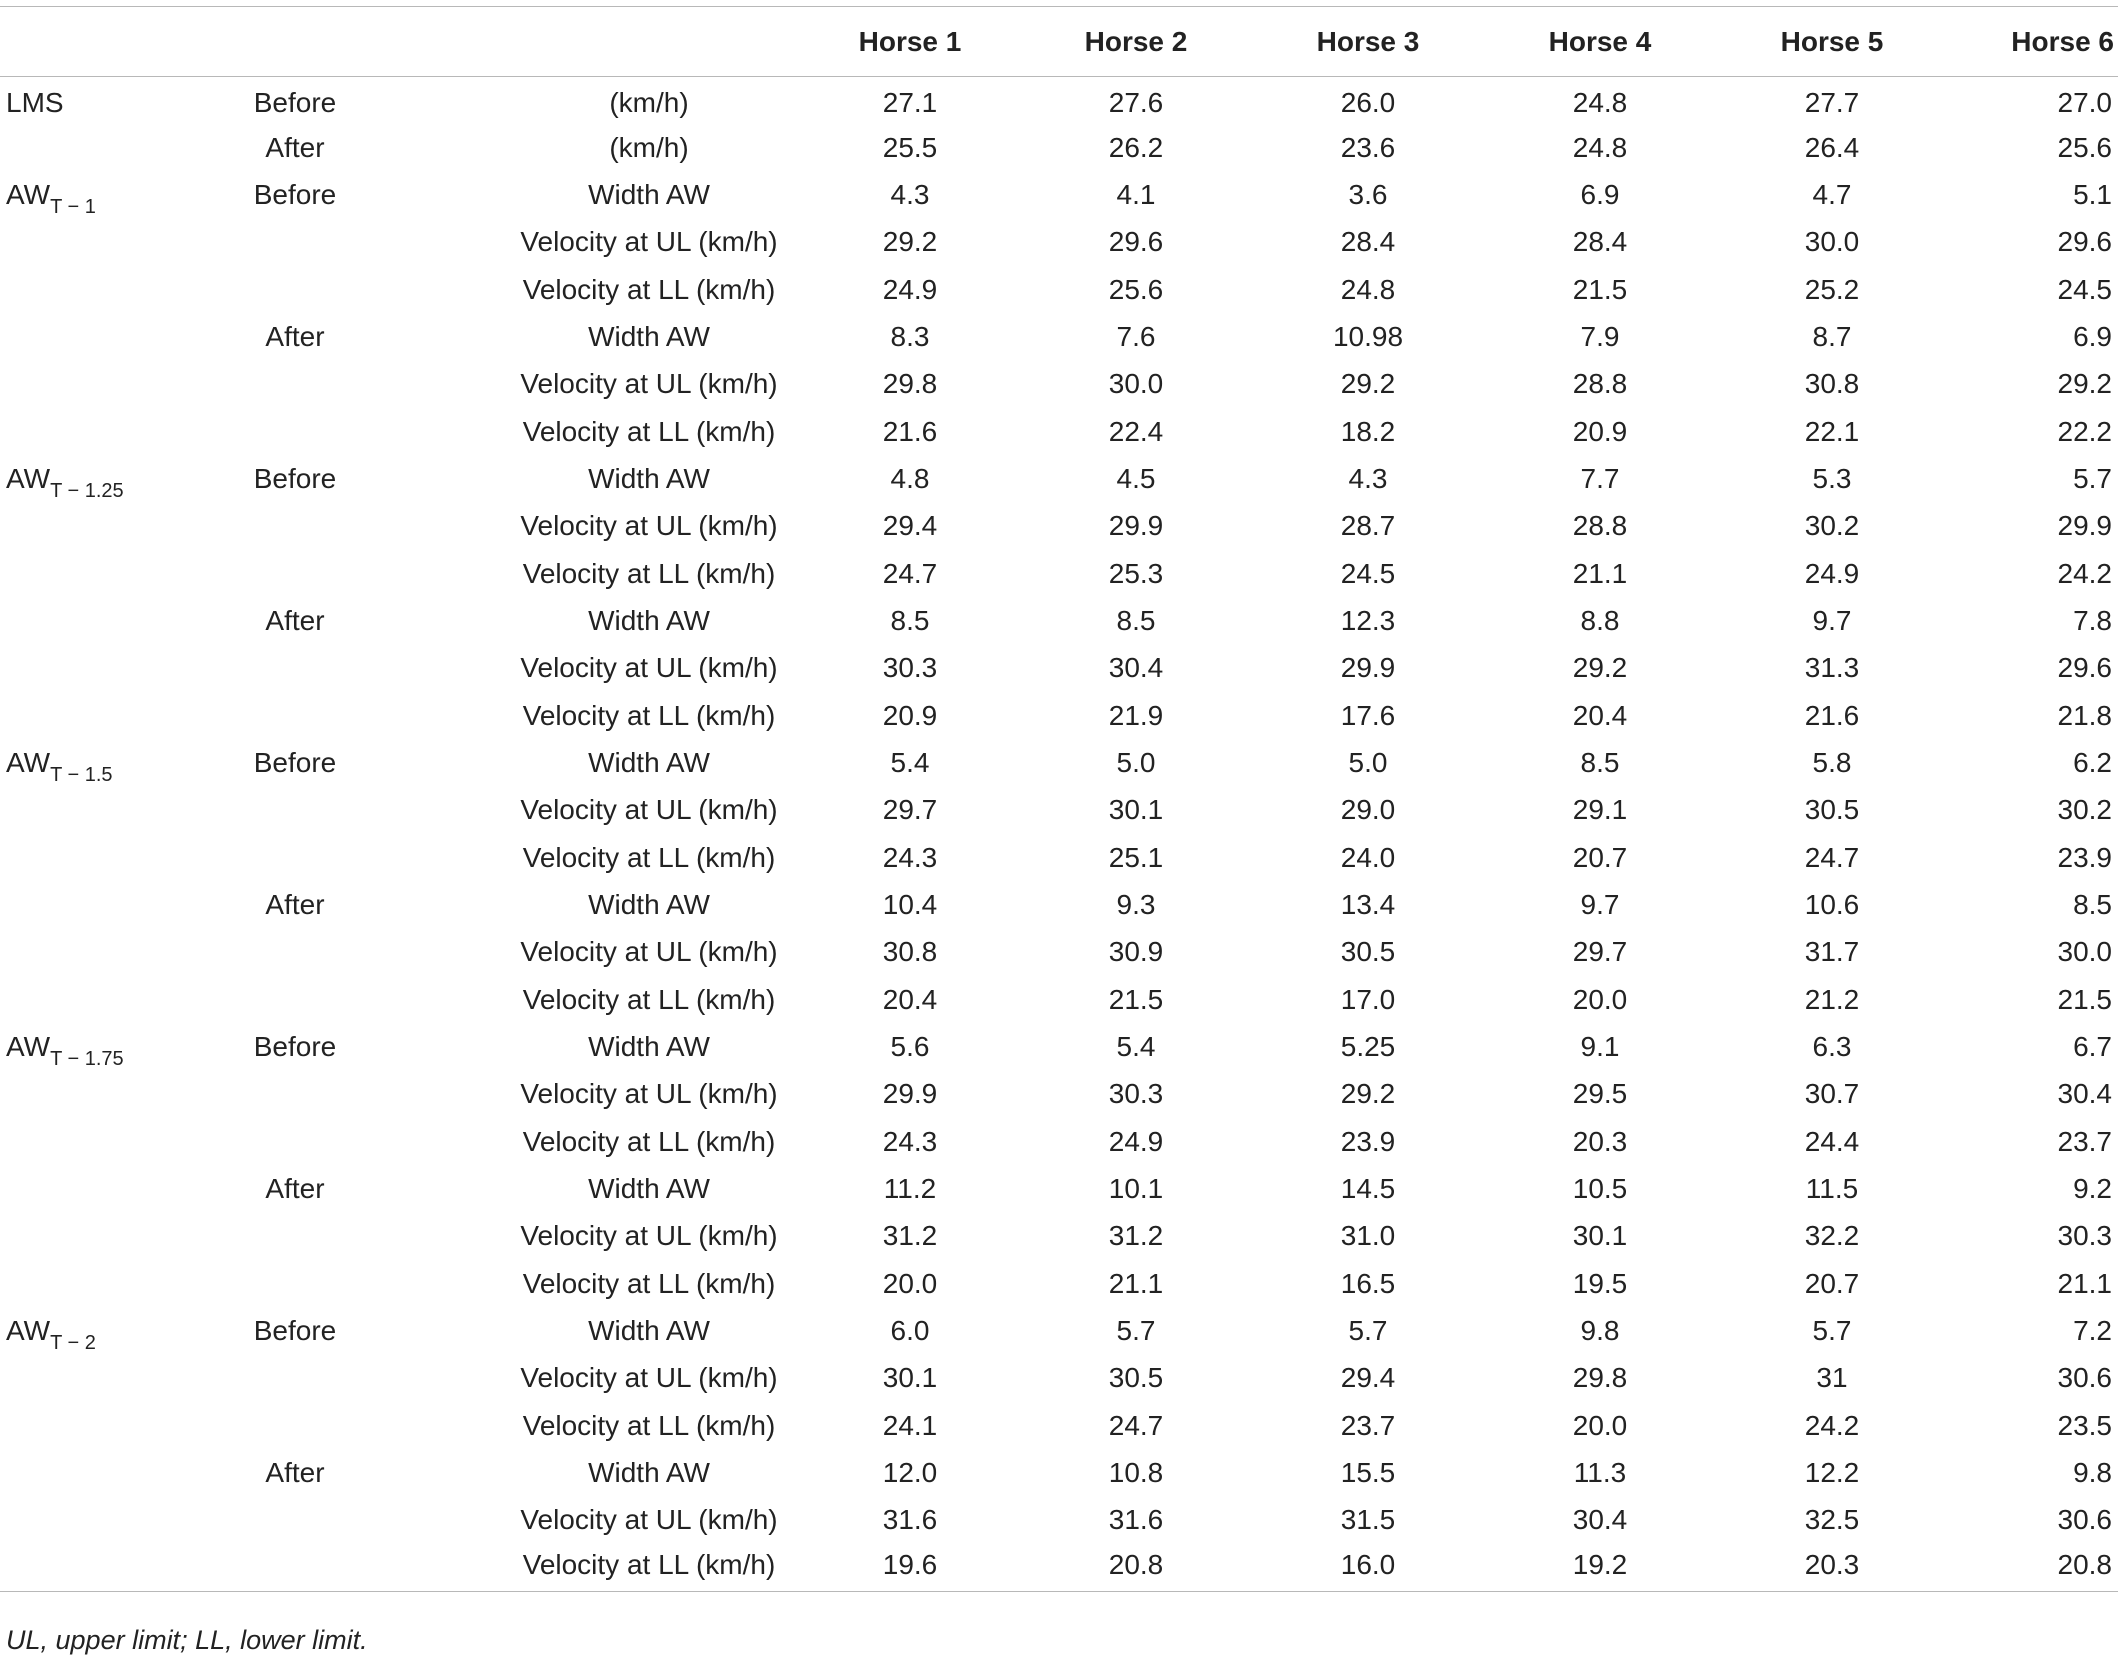 This screenshot has height=1663, width=2118. Describe the element at coordinates (1600, 242) in the screenshot. I see `value-cell-horse-4: 28.4` at that location.